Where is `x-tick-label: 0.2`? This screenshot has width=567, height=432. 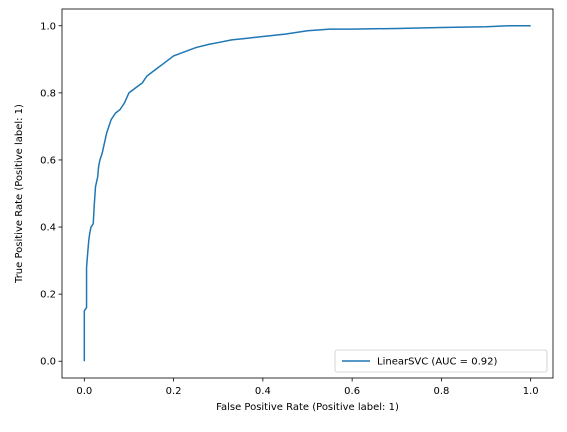 x-tick-label: 0.2 is located at coordinates (174, 391).